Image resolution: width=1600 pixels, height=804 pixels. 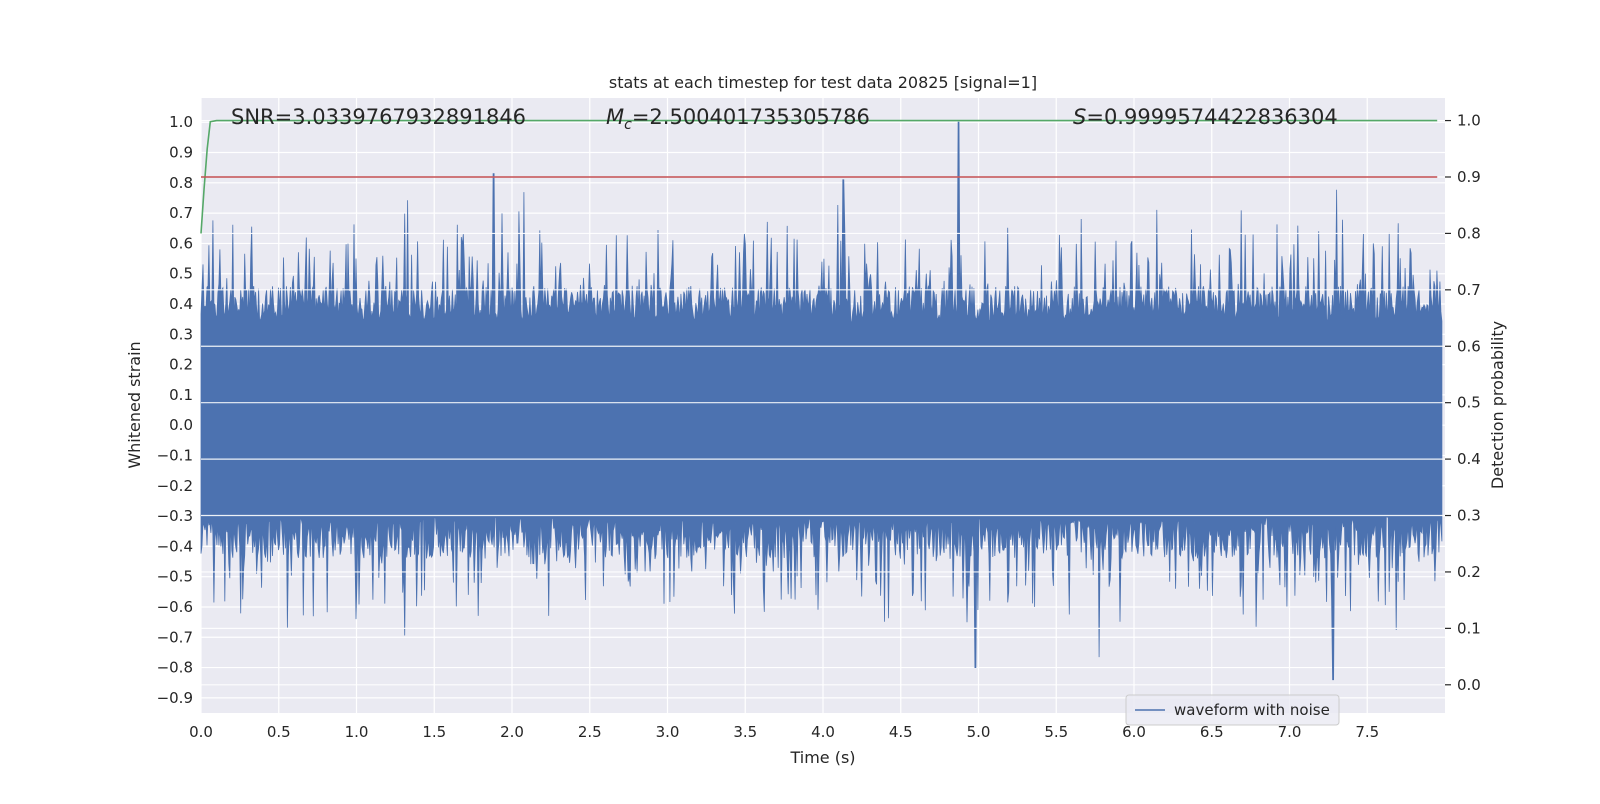 What do you see at coordinates (1056, 732) in the screenshot?
I see `x-tick-label: 5.5` at bounding box center [1056, 732].